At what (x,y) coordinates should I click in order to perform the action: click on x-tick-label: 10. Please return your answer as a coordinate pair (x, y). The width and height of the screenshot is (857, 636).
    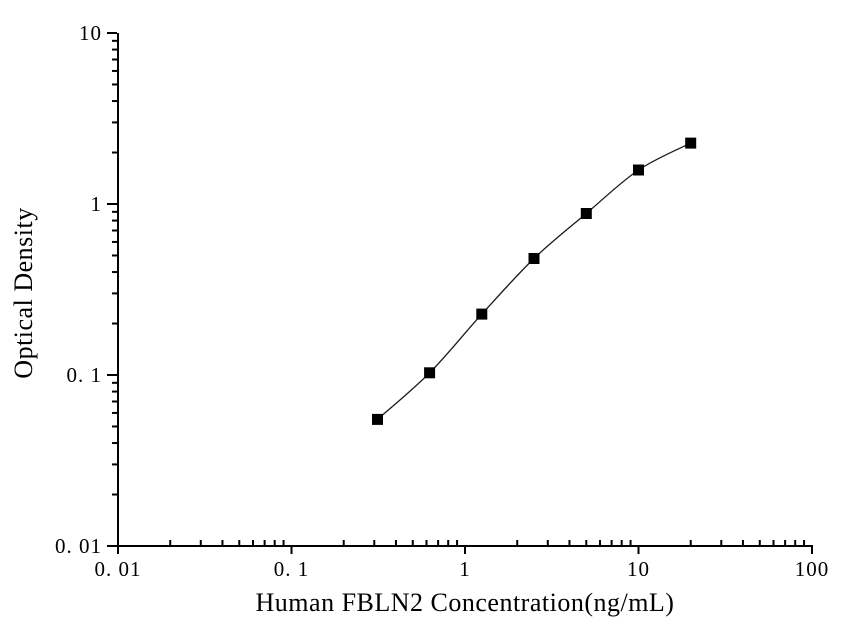
    Looking at the image, I should click on (638, 569).